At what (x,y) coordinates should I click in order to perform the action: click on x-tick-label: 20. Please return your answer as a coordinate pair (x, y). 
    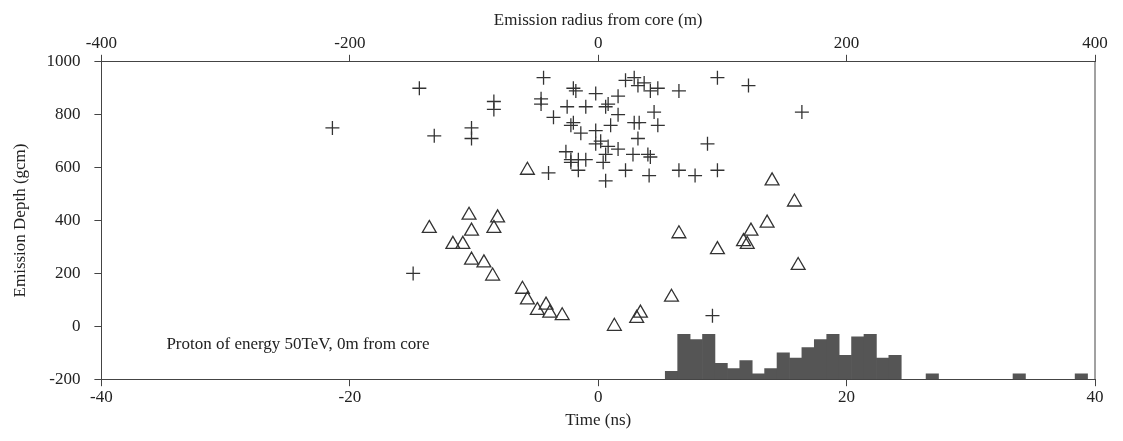
    Looking at the image, I should click on (847, 396).